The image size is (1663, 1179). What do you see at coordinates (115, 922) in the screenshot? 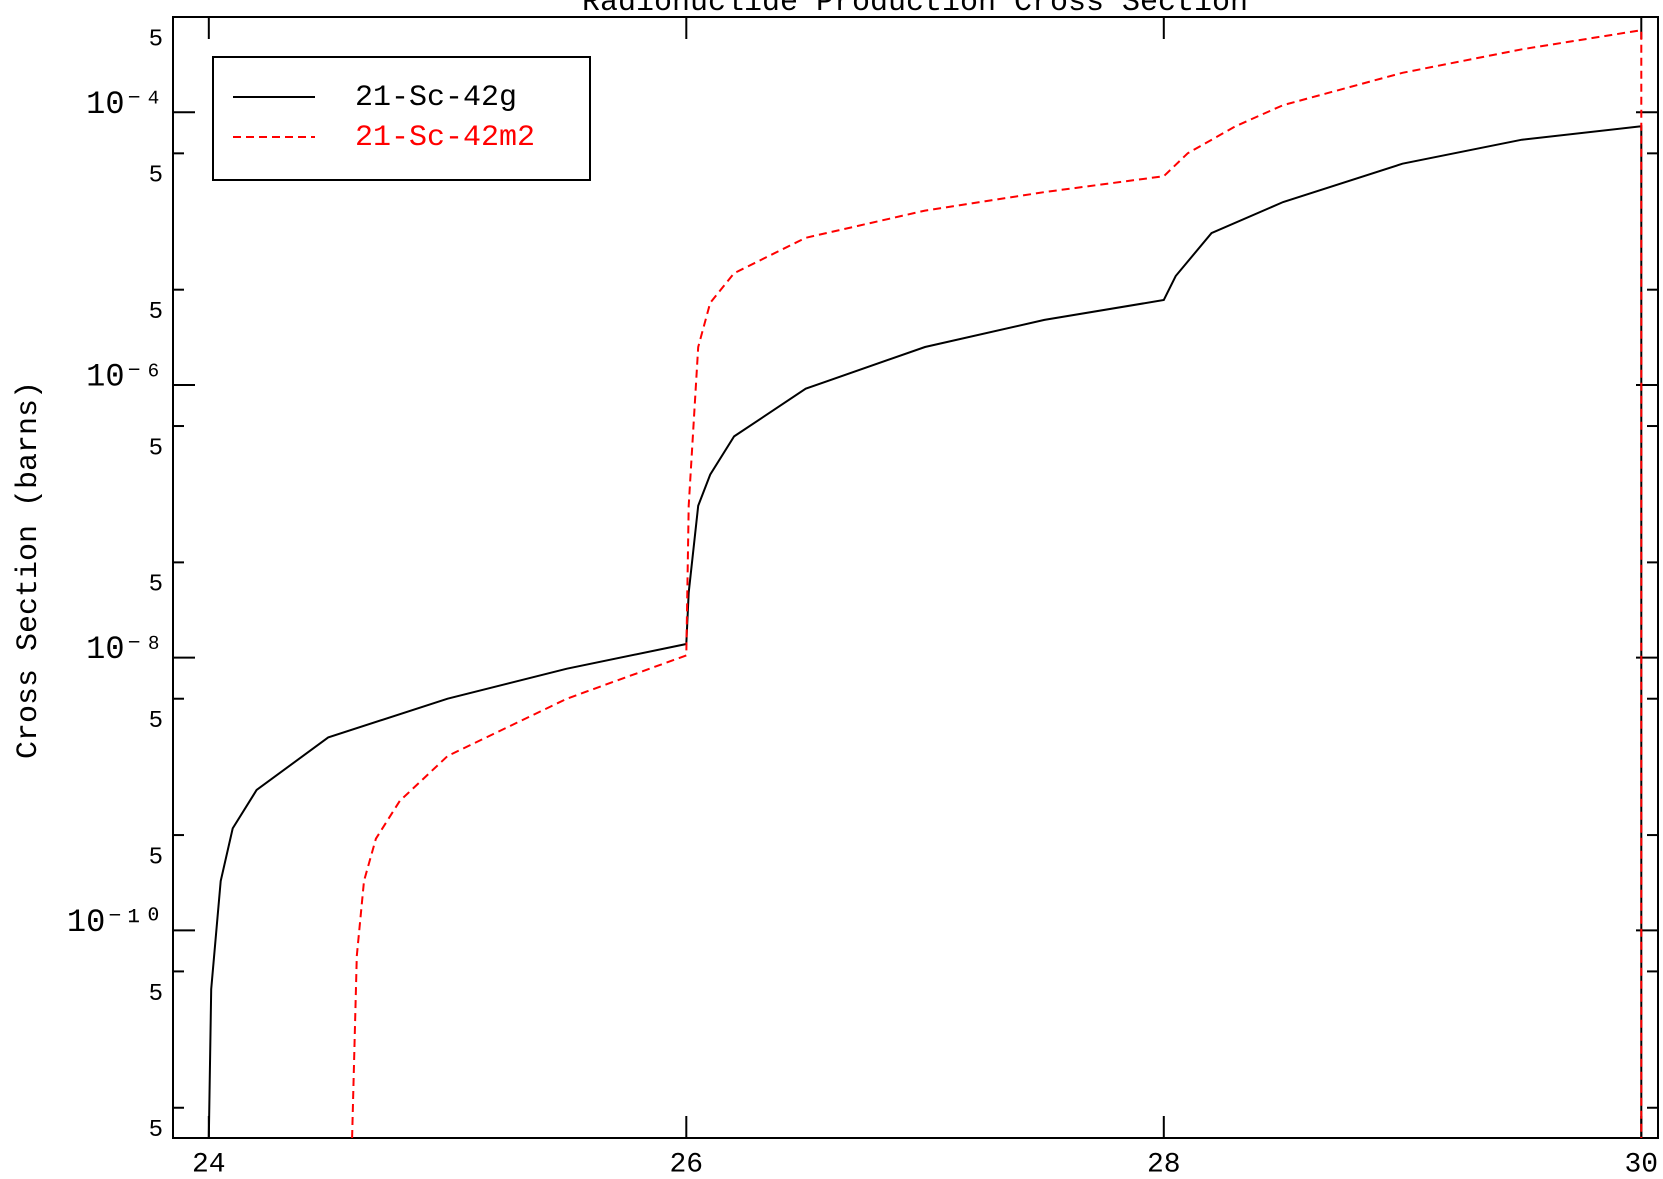
I see `y-tick-label: 10⁻¹⁰` at bounding box center [115, 922].